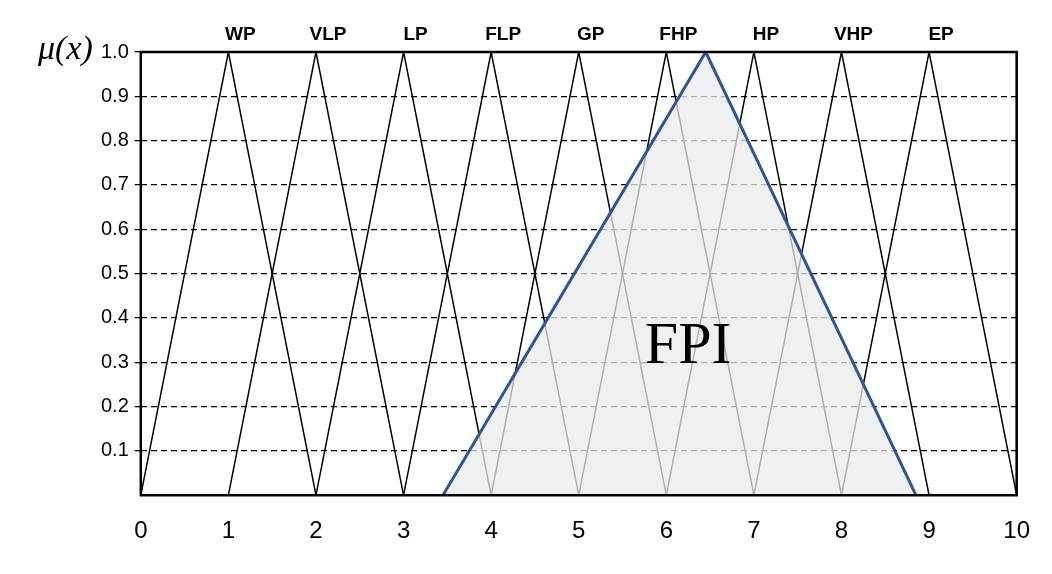 The height and width of the screenshot is (574, 1052). I want to click on x-tick-label: 1, so click(228, 530).